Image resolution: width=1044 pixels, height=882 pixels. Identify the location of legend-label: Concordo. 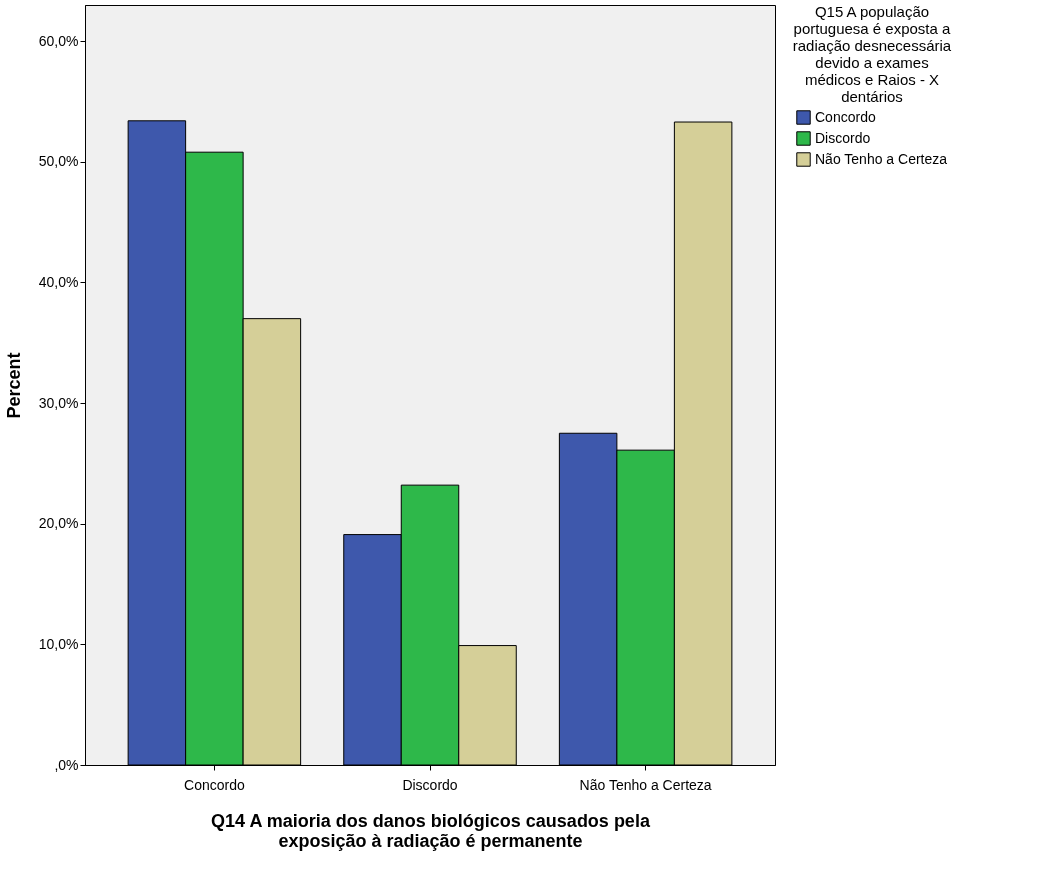
(845, 116).